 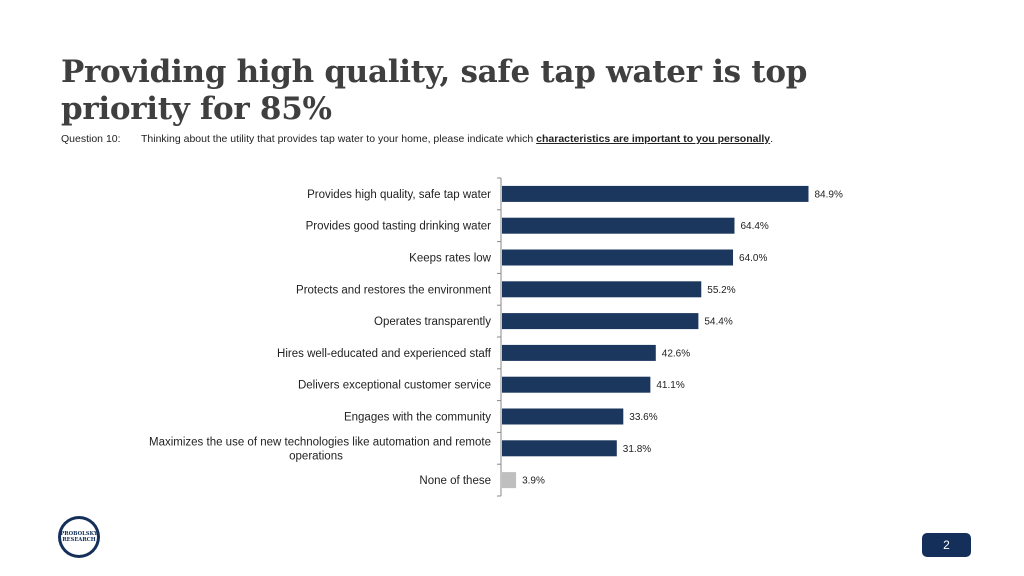 I want to click on value-label-7: 41.1%, so click(x=670, y=385).